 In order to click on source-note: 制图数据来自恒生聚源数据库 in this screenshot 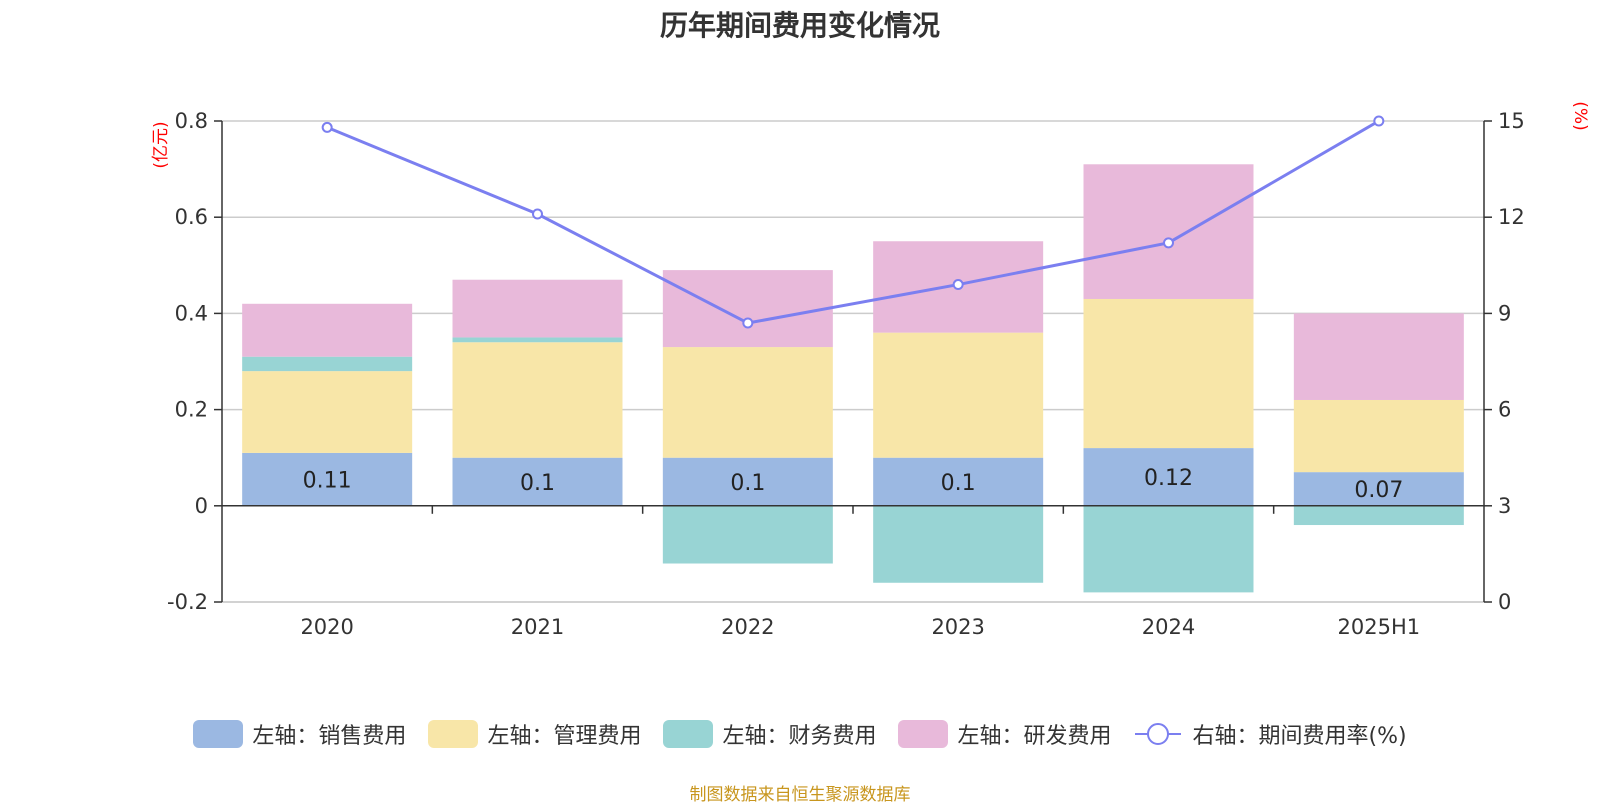, I will do `click(800, 795)`.